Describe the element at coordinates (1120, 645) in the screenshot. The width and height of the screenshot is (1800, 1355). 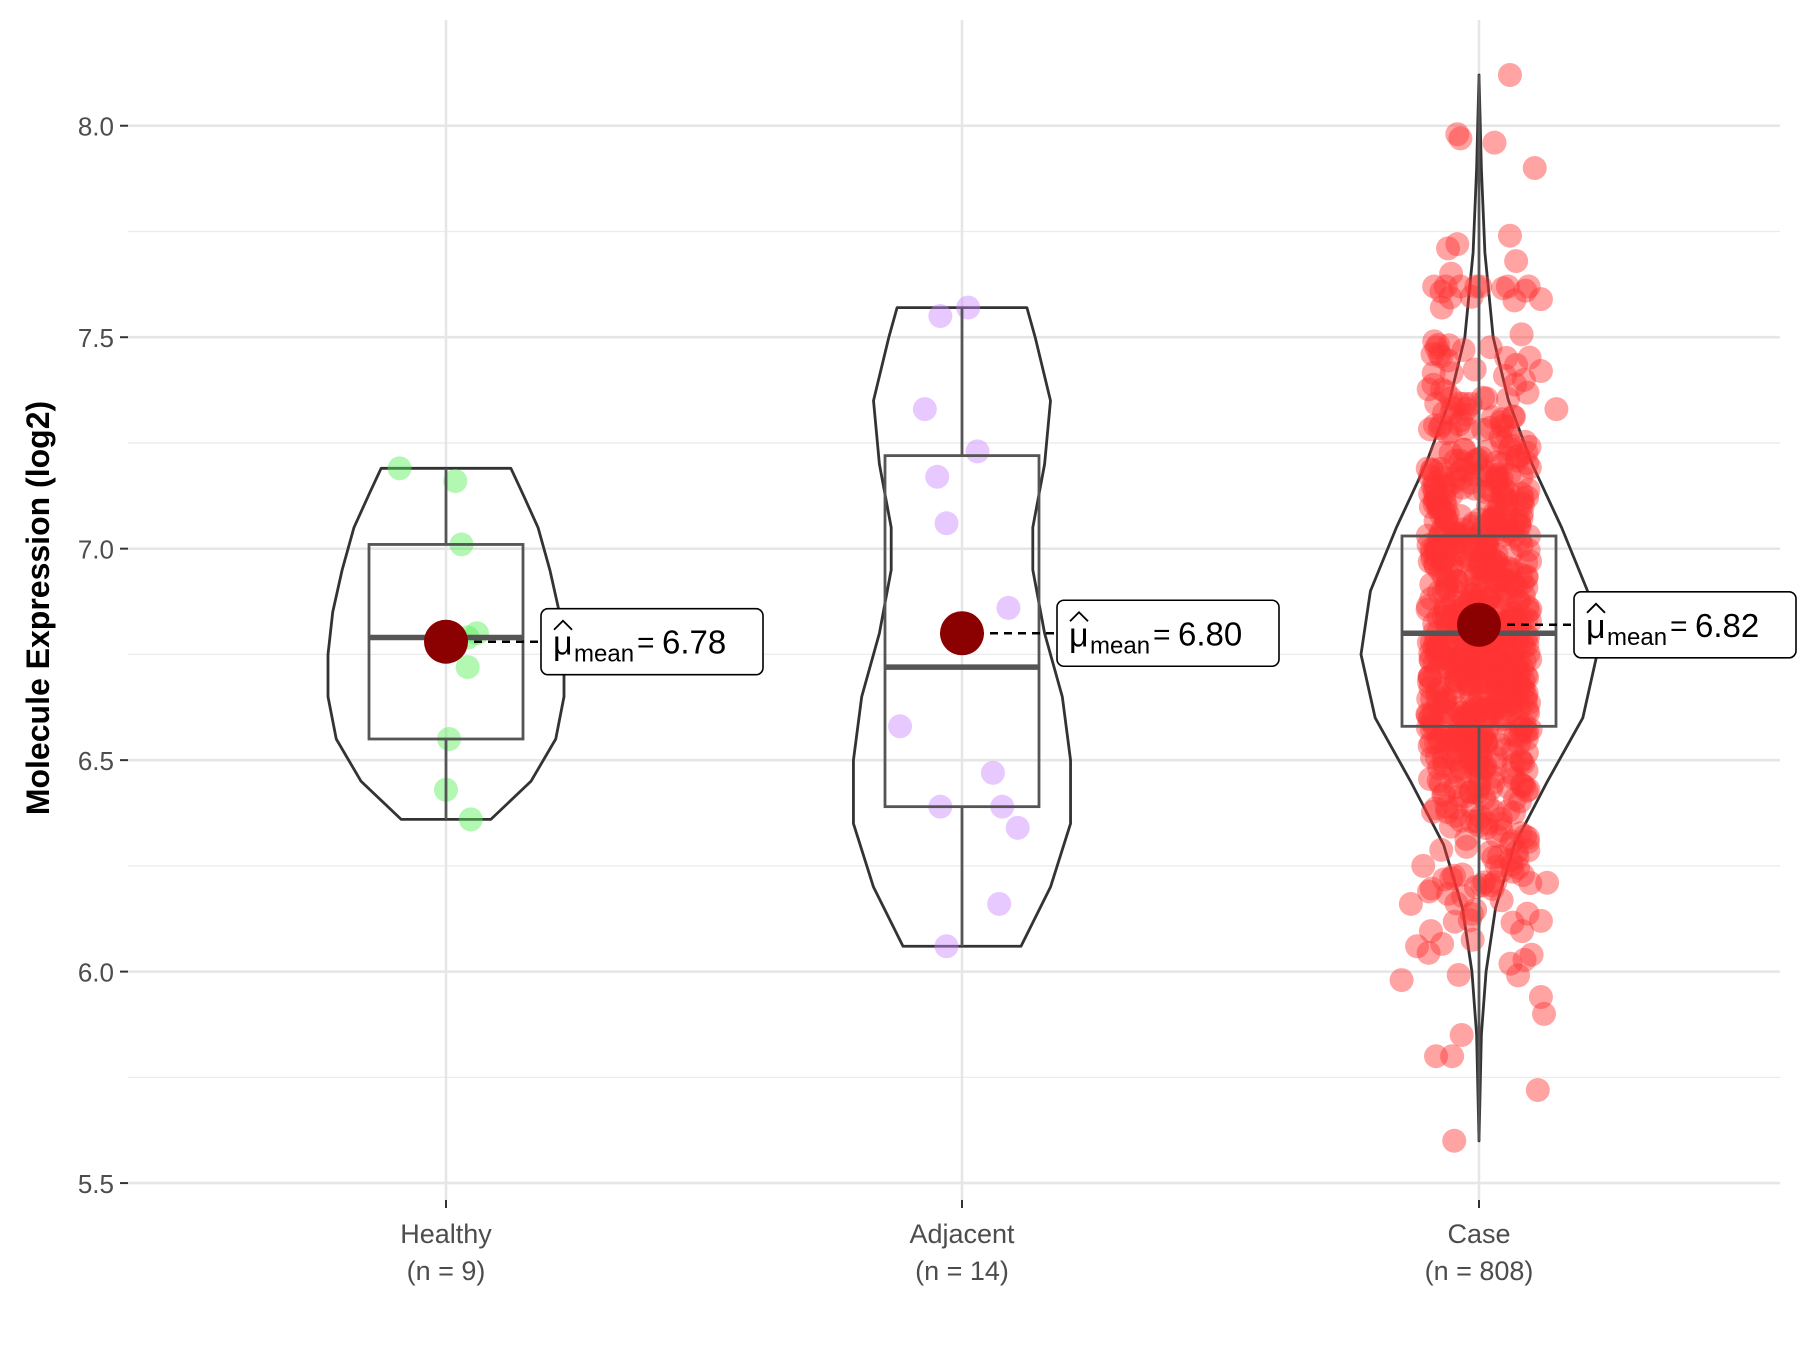
I see `mean-subscript: mean` at that location.